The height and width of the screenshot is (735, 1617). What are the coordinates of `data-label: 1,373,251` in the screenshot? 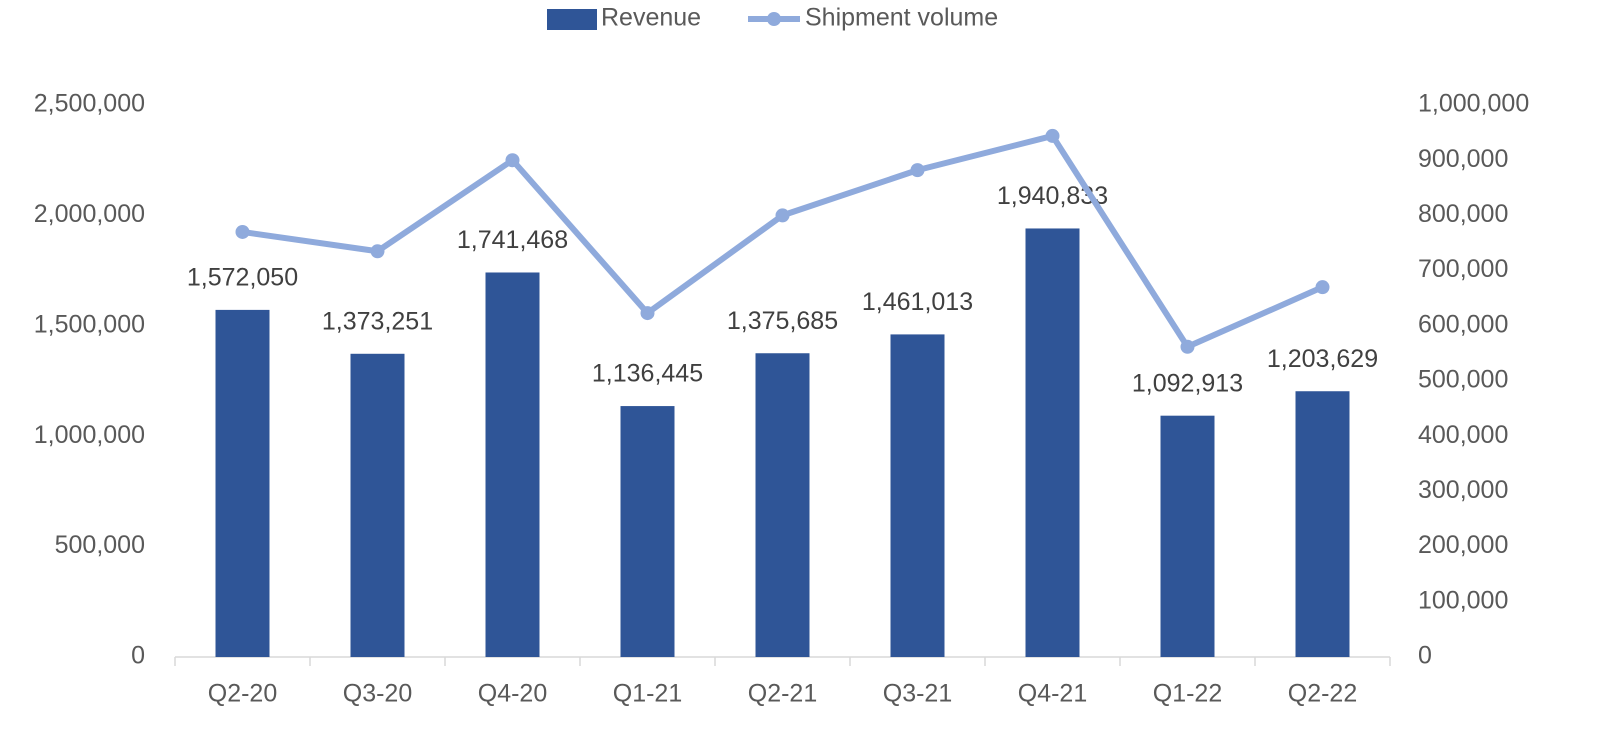 It's located at (377, 321).